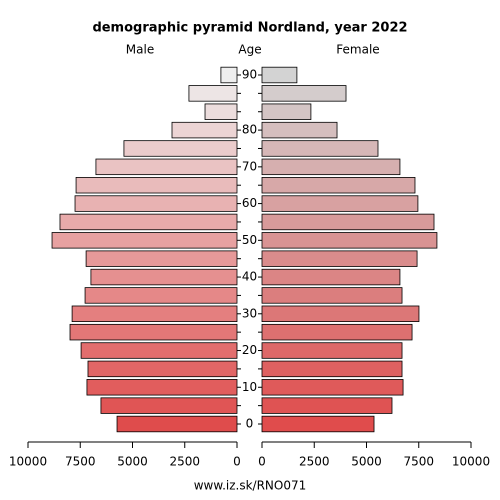 The height and width of the screenshot is (500, 500). Describe the element at coordinates (249, 75) in the screenshot. I see `y-tick-label: 90` at that location.